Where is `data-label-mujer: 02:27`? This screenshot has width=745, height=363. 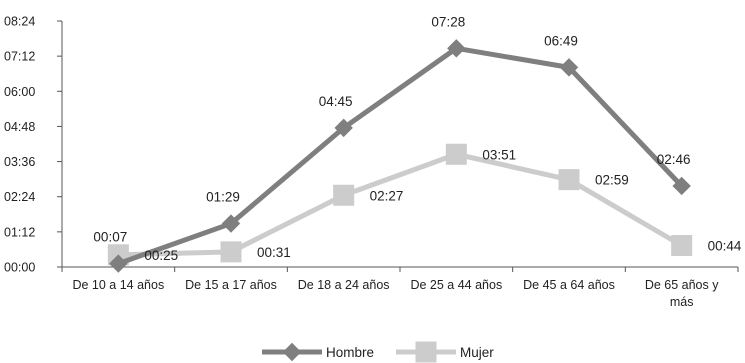
data-label-mujer: 02:27 is located at coordinates (387, 195).